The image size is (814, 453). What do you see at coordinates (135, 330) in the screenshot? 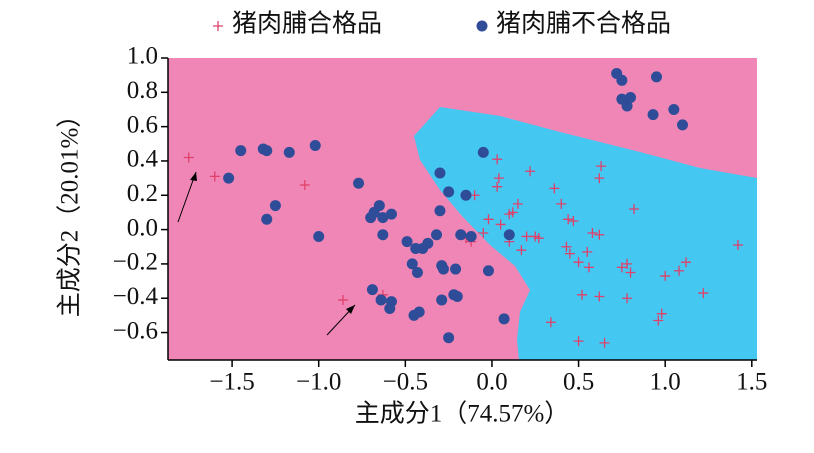
I see `y-tick-label: −0.6` at bounding box center [135, 330].